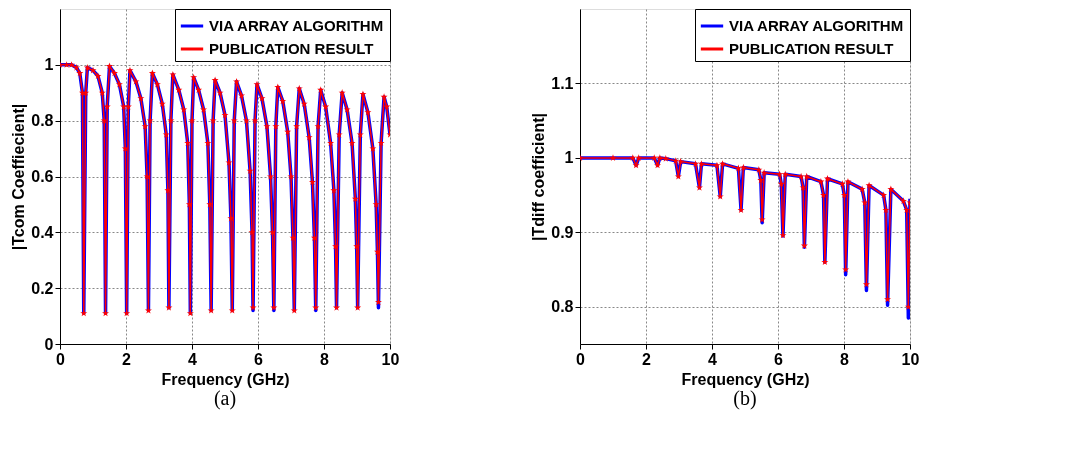 Image resolution: width=1080 pixels, height=461 pixels. I want to click on y-tick-label: 0.4, so click(42, 232).